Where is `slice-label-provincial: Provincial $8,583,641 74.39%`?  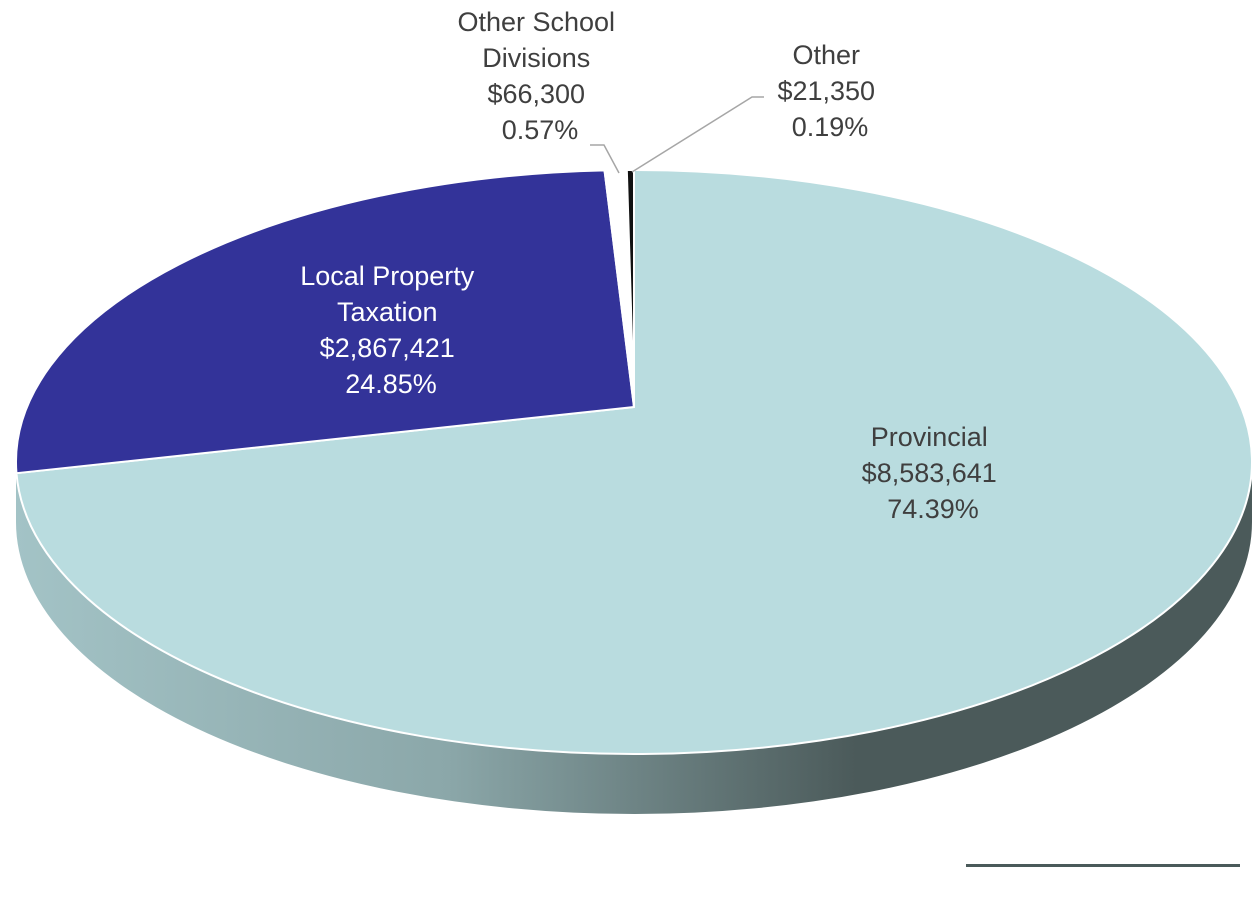
slice-label-provincial: Provincial $8,583,641 74.39% is located at coordinates (933, 473).